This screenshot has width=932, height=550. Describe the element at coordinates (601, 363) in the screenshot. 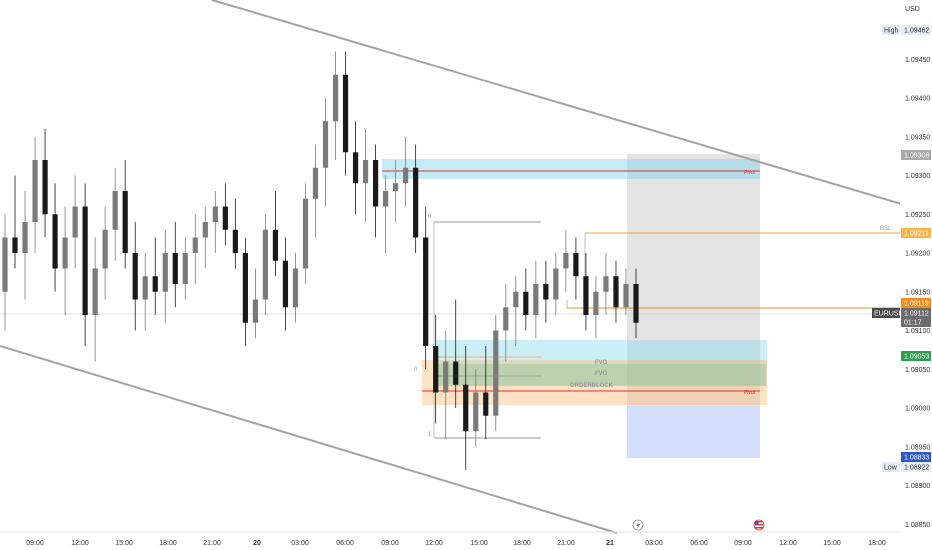

I see `fvg-zone` at that location.